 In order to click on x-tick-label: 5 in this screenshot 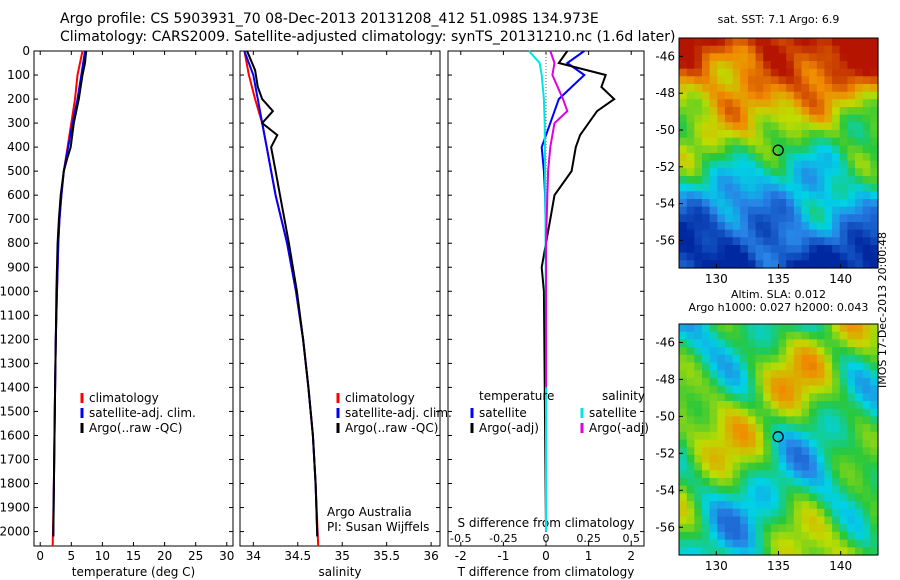, I will do `click(71, 556)`.